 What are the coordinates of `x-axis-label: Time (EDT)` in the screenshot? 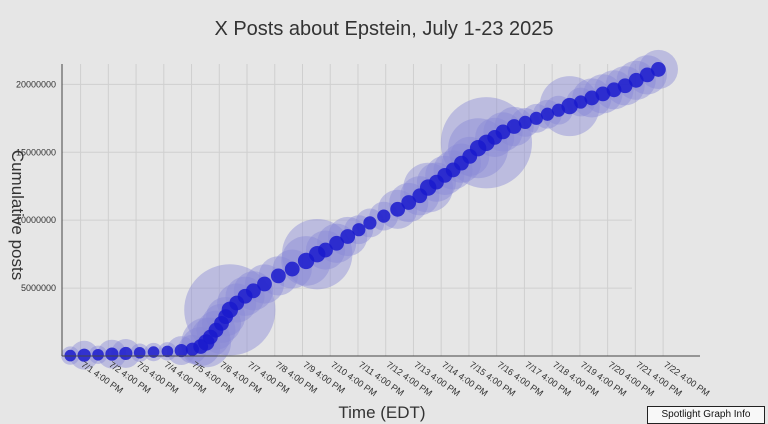 It's located at (381, 412).